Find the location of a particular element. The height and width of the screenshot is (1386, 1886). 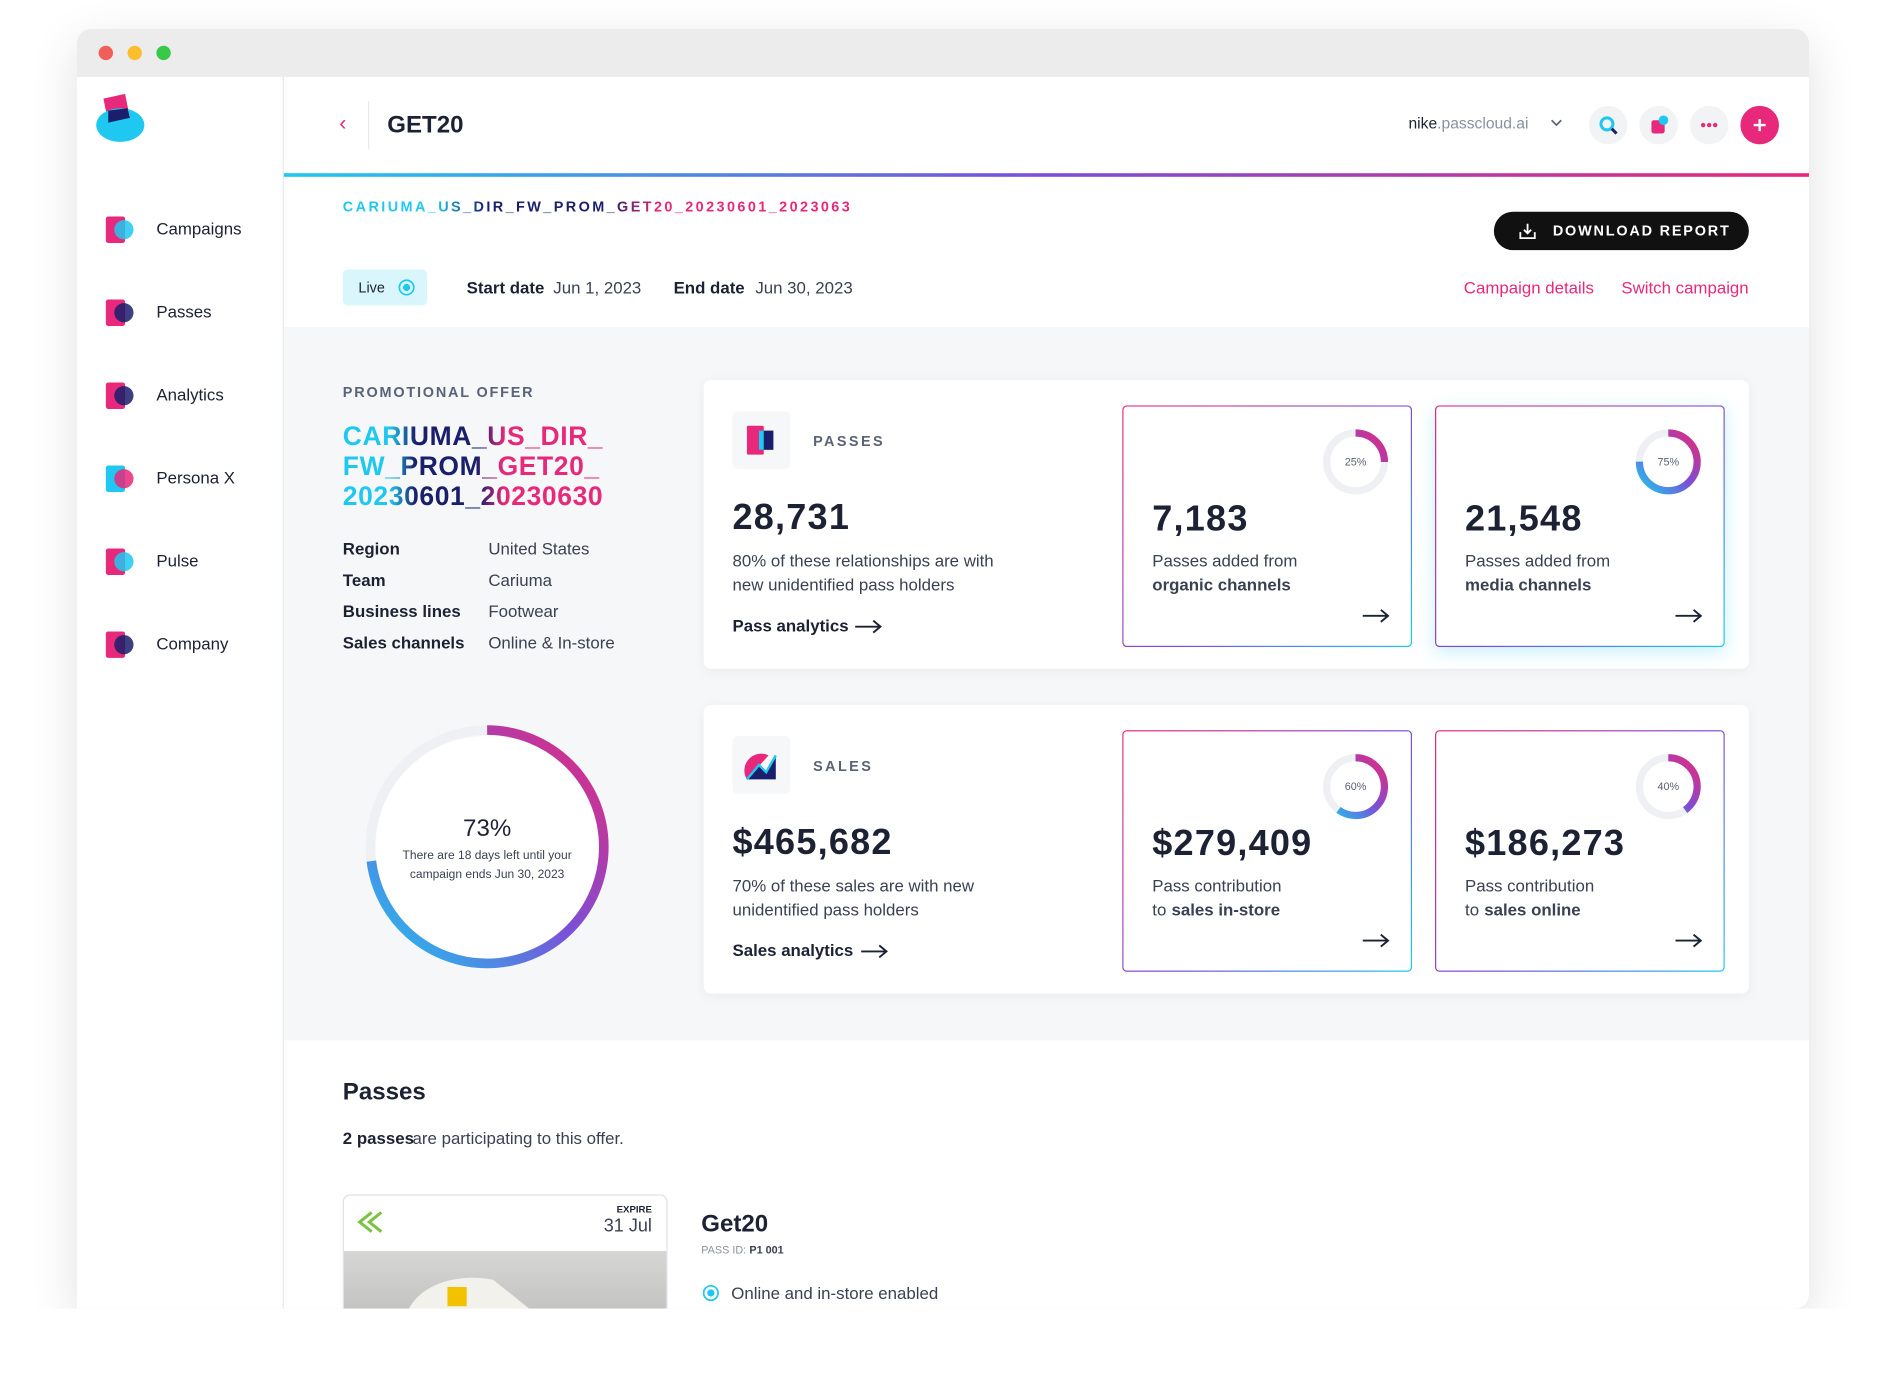

card-desc: unidentified pass holders is located at coordinates (825, 909).